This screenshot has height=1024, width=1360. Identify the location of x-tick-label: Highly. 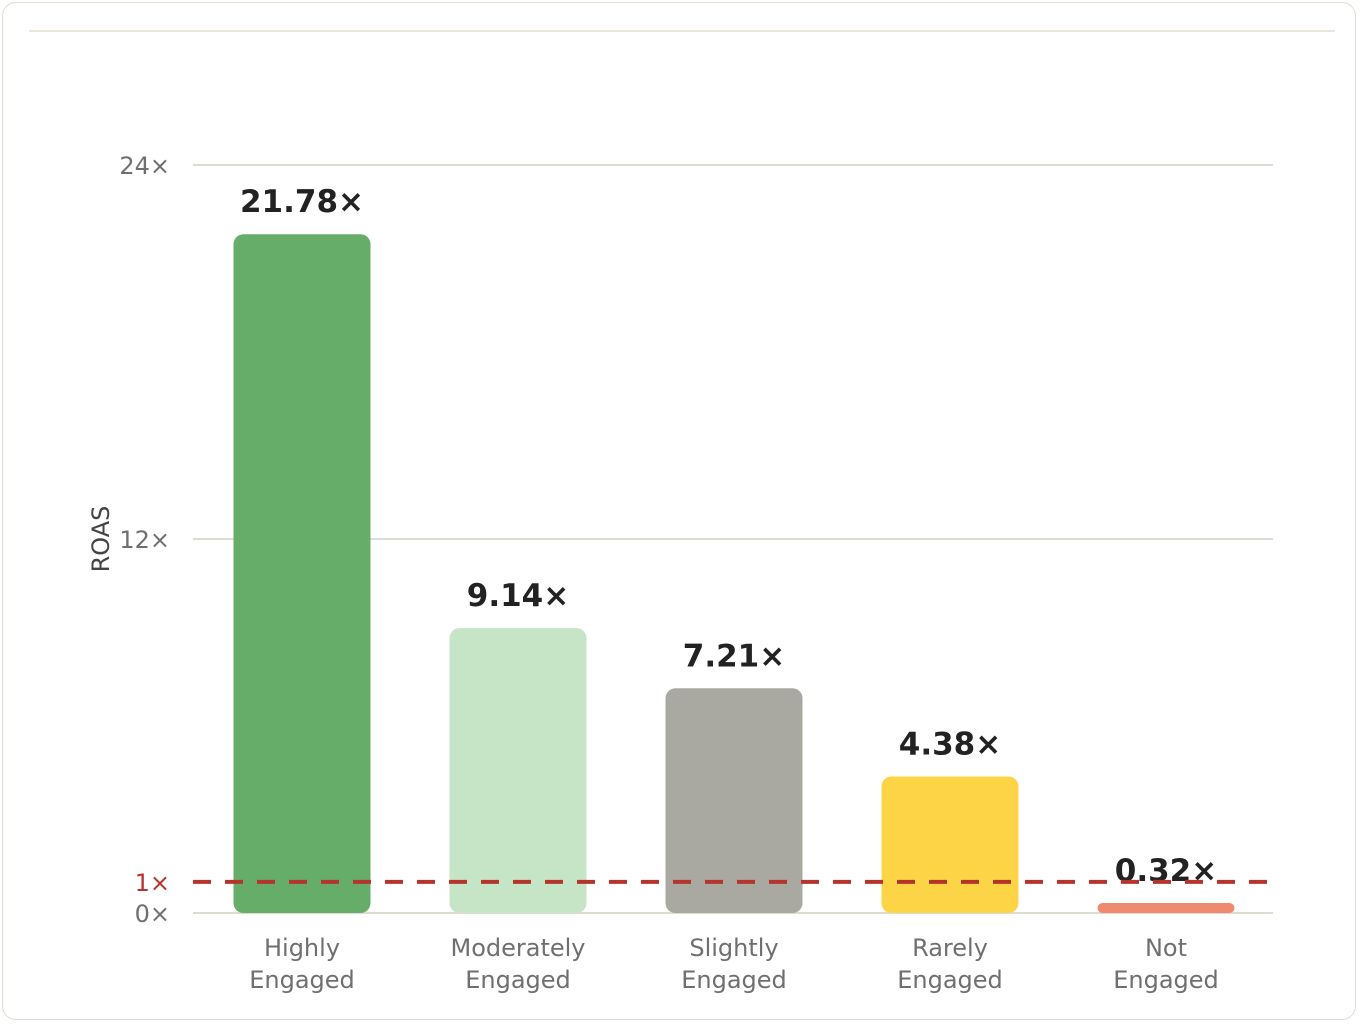
(302, 948).